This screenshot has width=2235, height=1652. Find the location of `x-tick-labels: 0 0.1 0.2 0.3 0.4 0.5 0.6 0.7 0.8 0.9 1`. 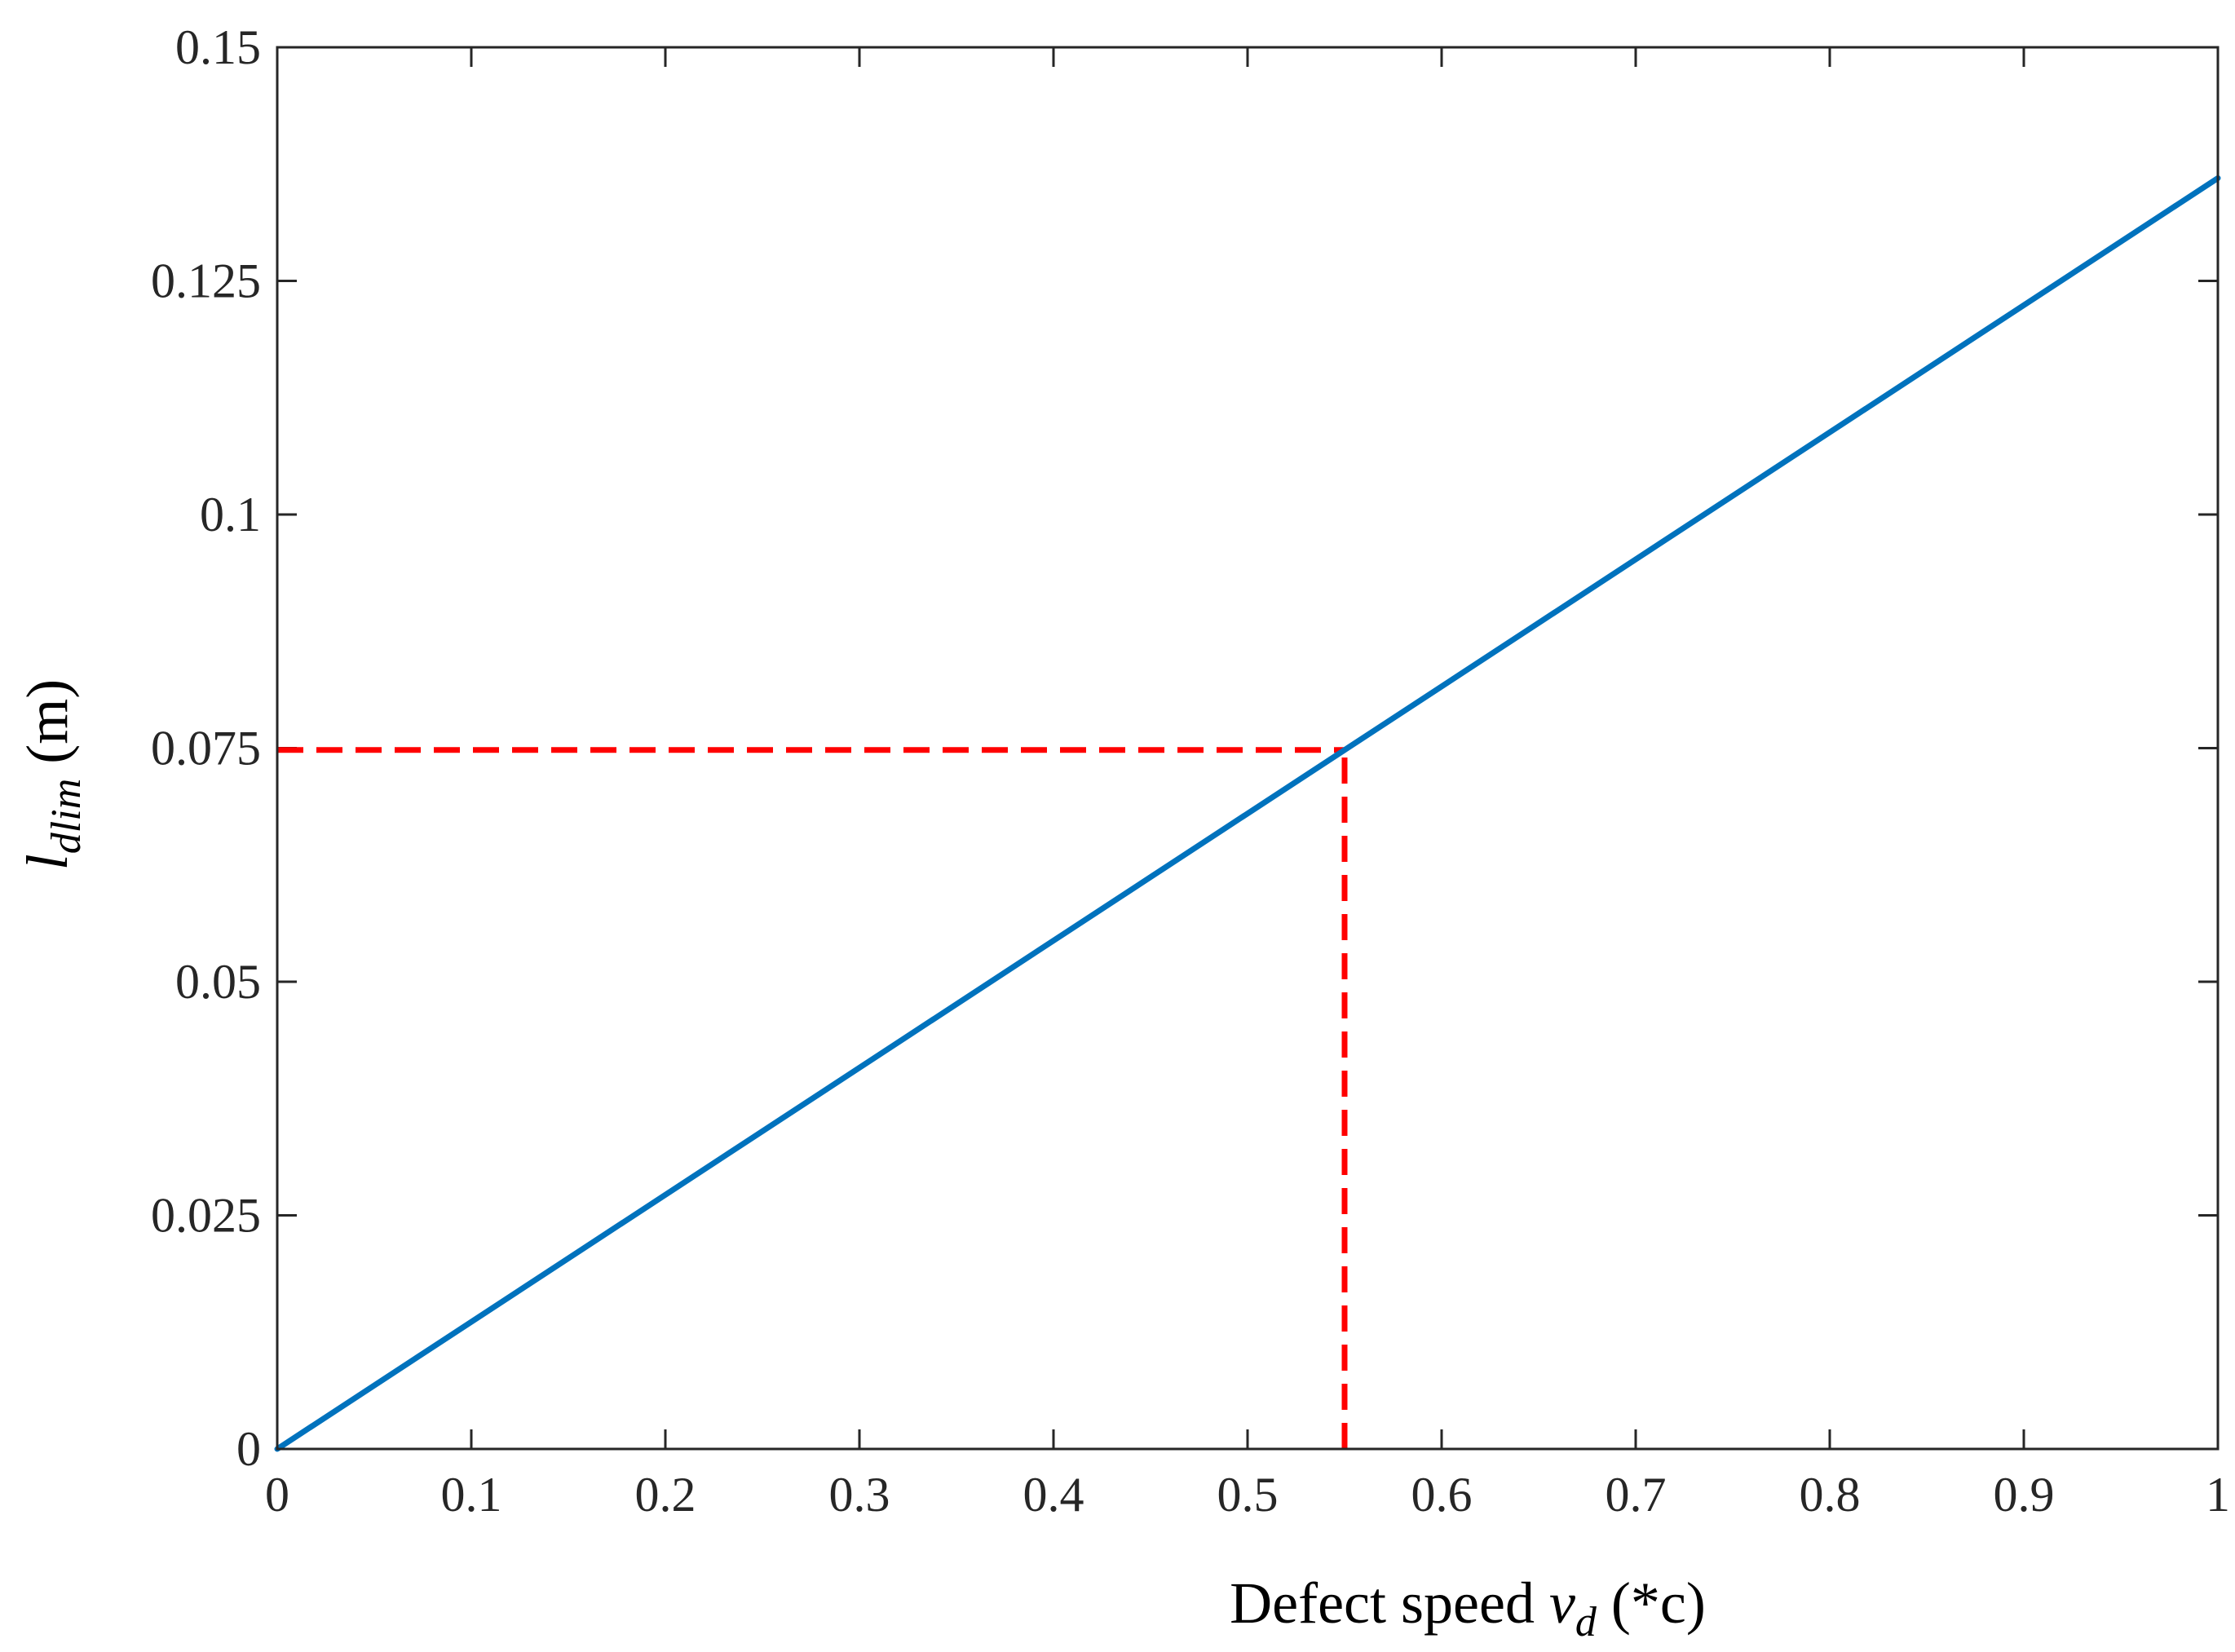

x-tick-labels: 0 0.1 0.2 0.3 0.4 0.5 0.6 0.7 0.8 0.9 1 is located at coordinates (1247, 1495).